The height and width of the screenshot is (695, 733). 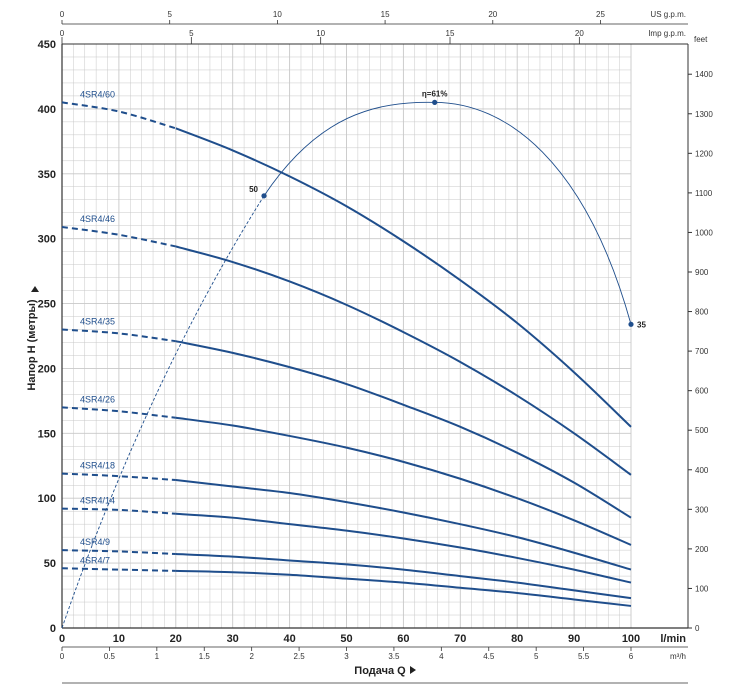 I want to click on x2-tick-label: 3, so click(x=346, y=656).